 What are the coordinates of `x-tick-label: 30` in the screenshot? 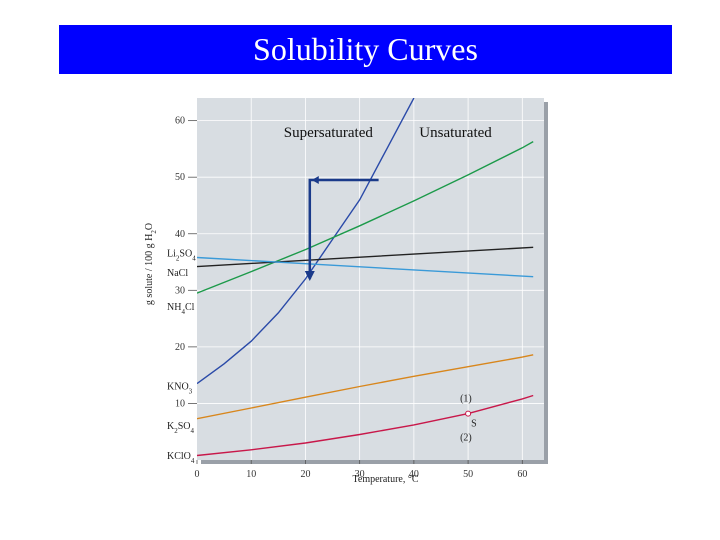 It's located at (360, 474).